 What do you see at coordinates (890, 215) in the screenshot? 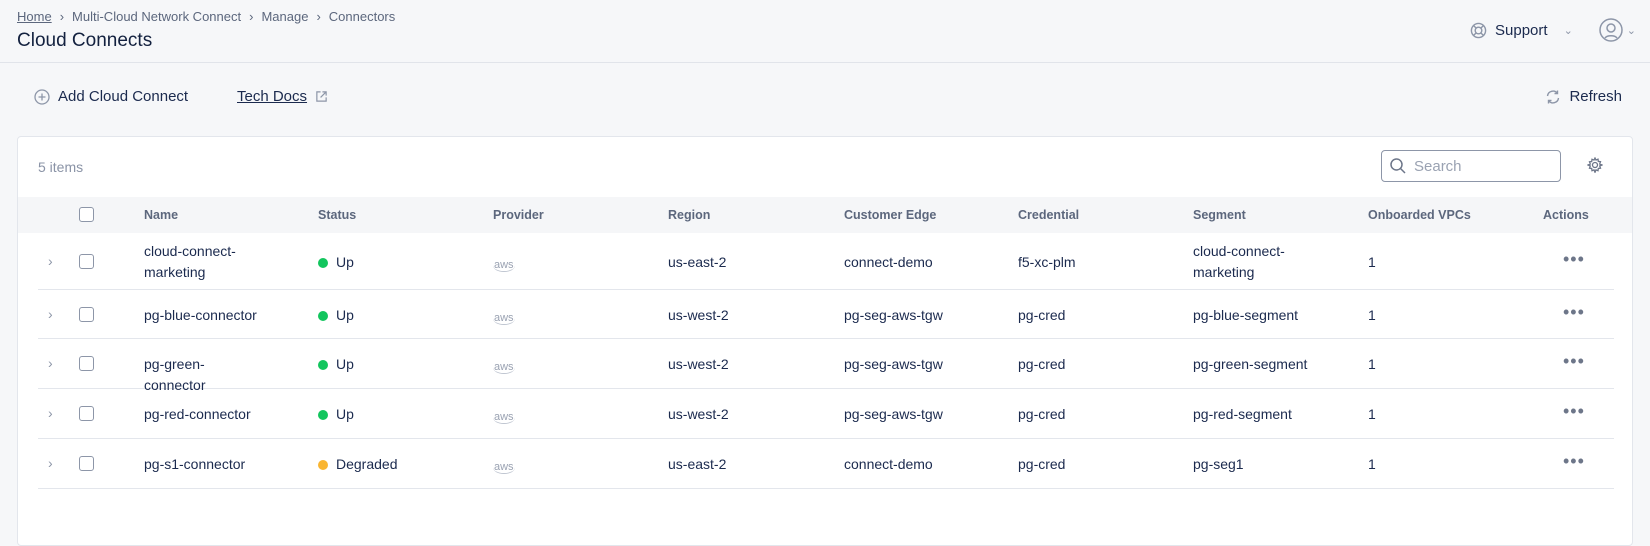
I see `column-header-customer-edge: Customer Edge` at bounding box center [890, 215].